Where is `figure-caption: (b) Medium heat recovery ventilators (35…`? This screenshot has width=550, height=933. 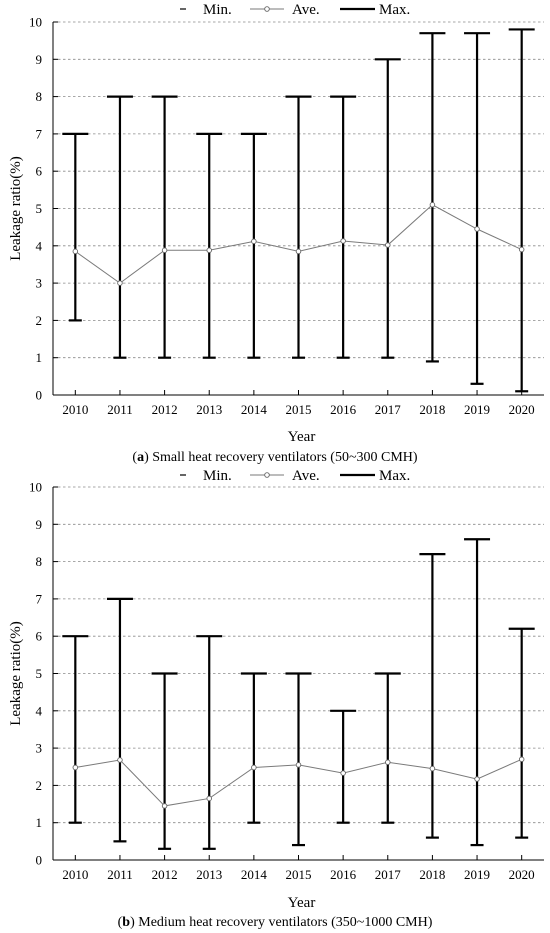
figure-caption: (b) Medium heat recovery ventilators (35… is located at coordinates (275, 922).